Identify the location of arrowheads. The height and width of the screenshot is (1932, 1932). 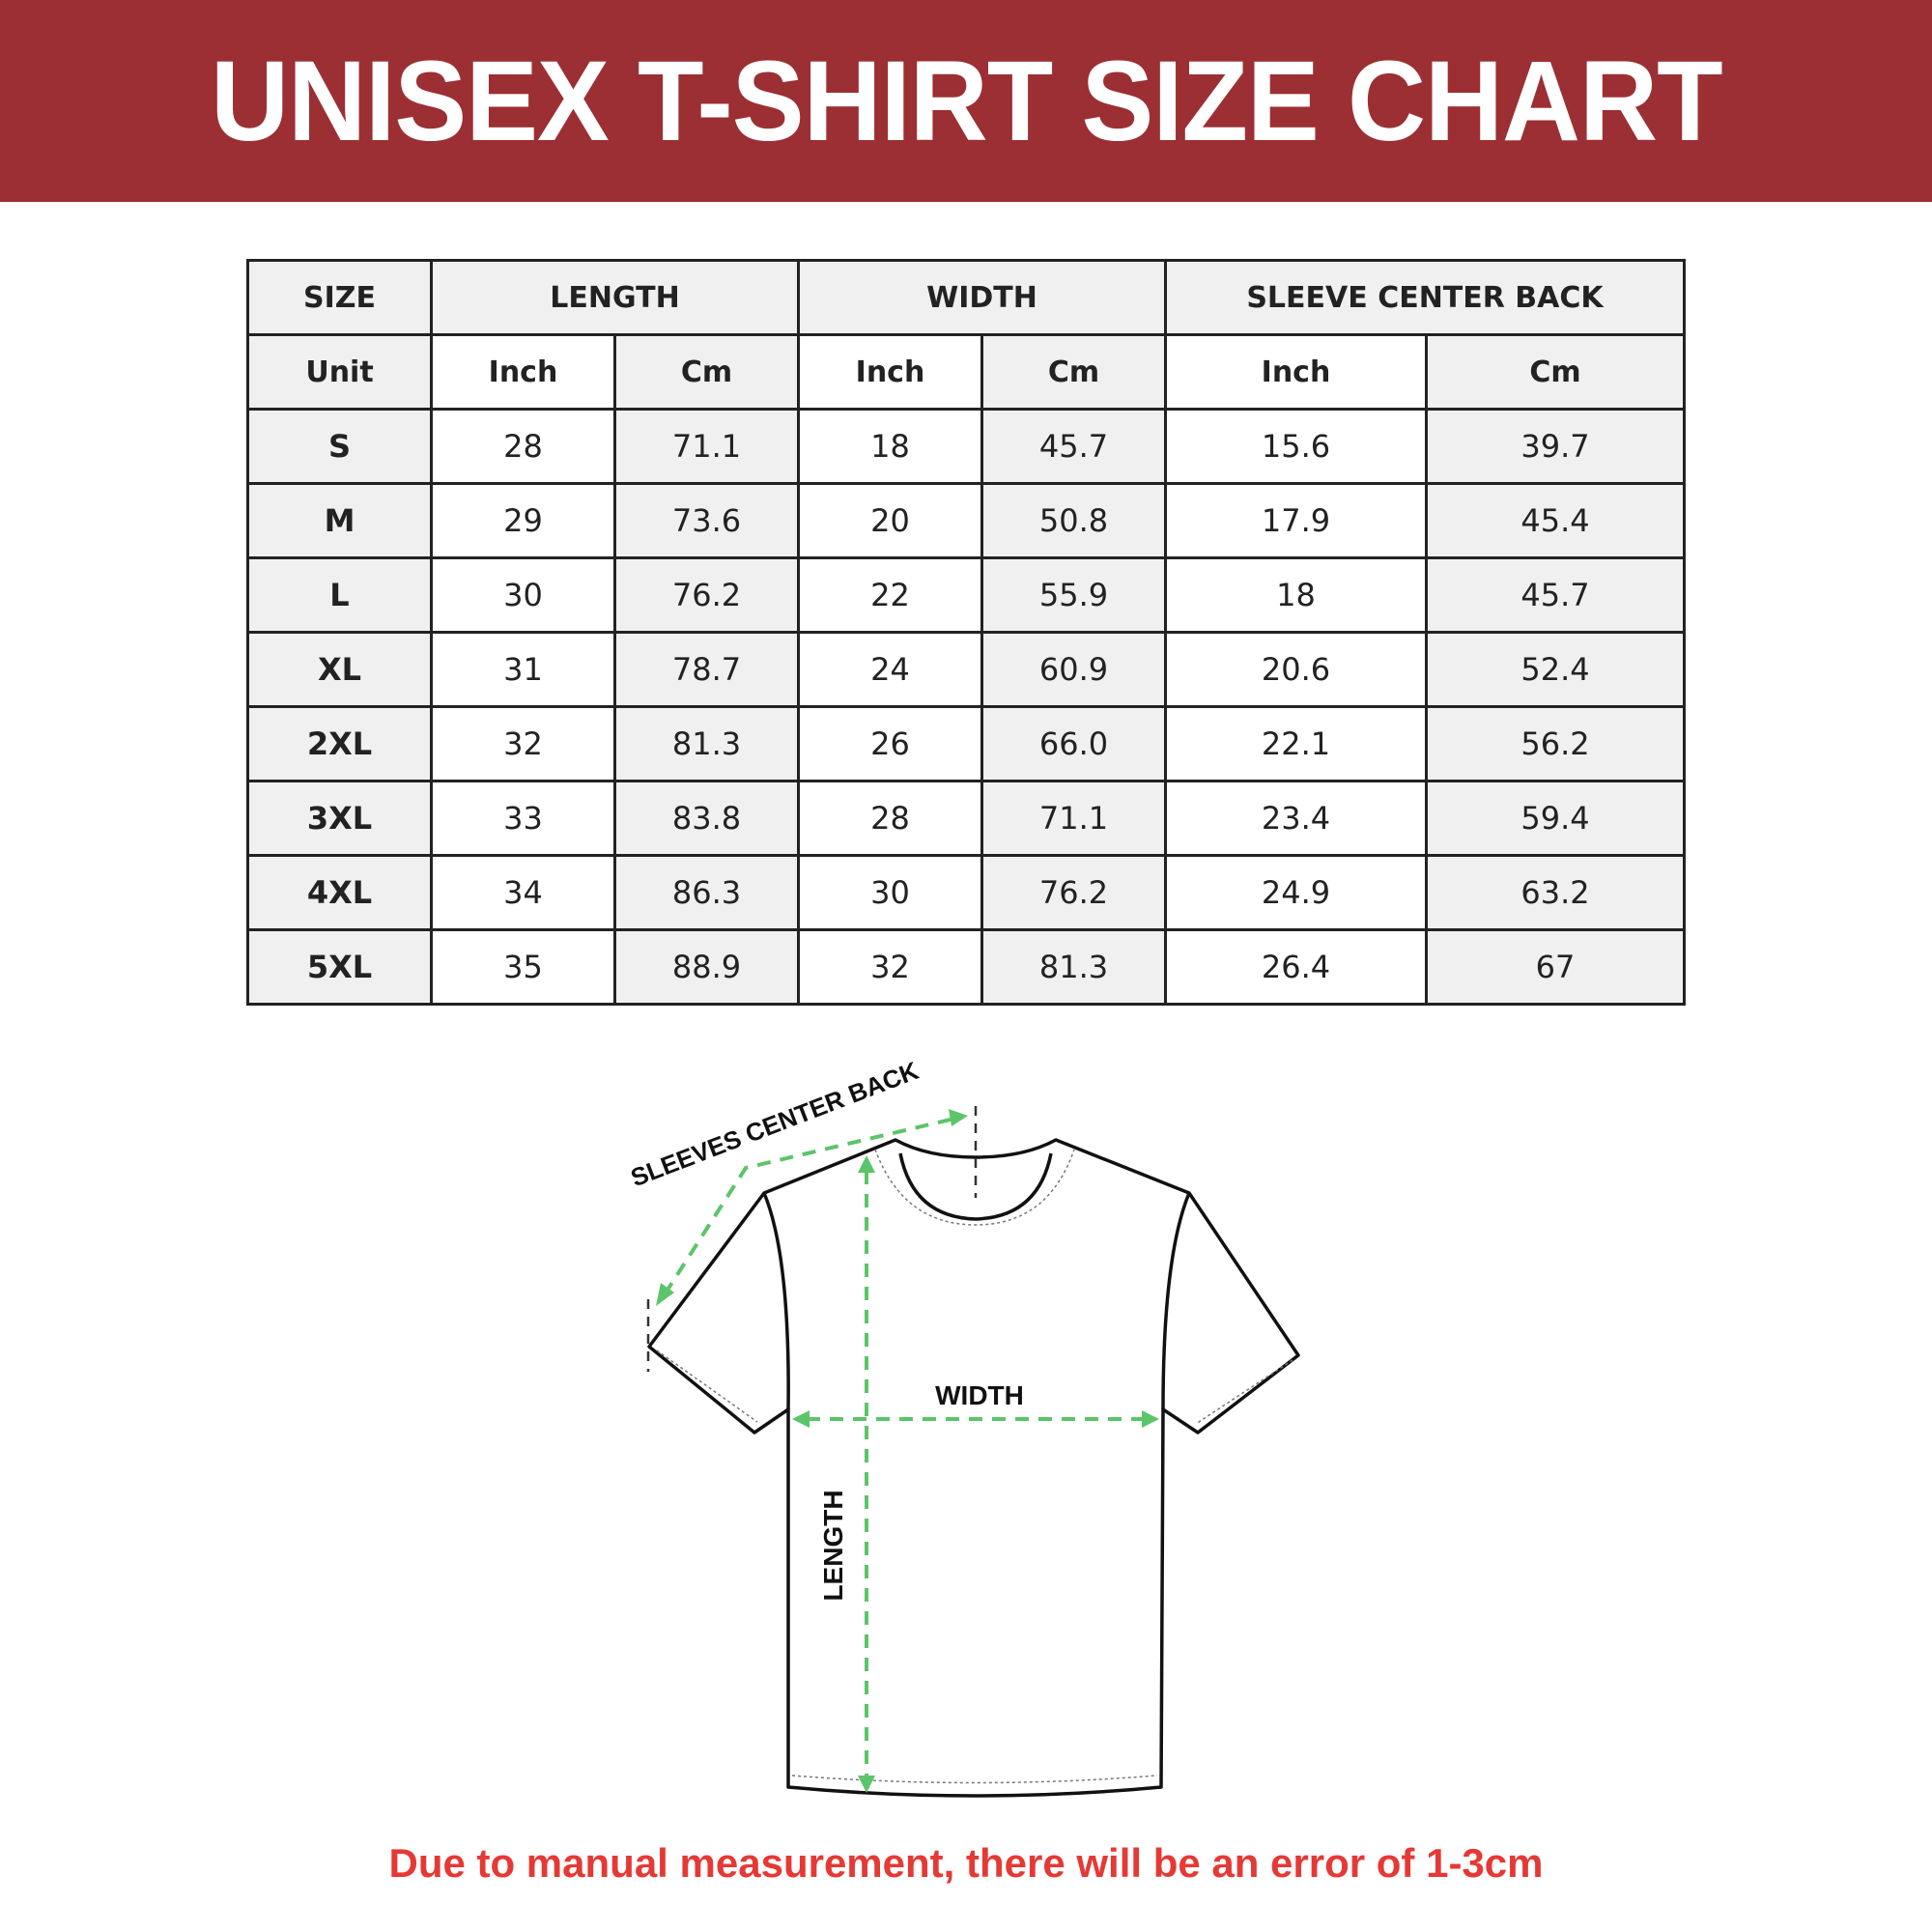
(907, 1451).